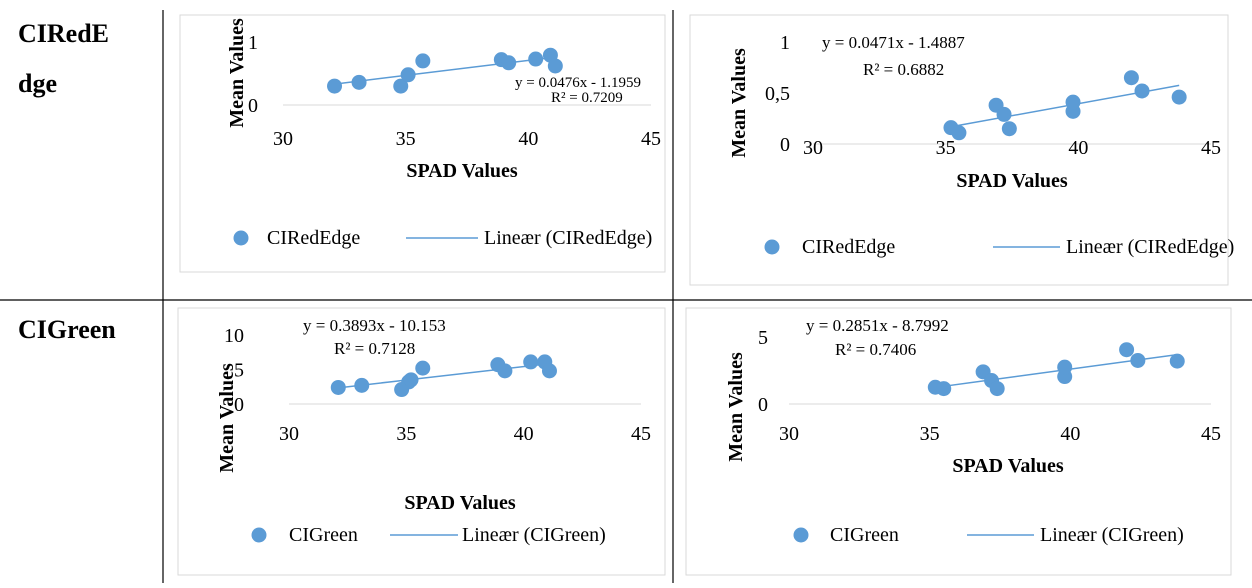 The height and width of the screenshot is (588, 1252). Describe the element at coordinates (374, 325) in the screenshot. I see `trend-equation: y = 0.3893x - 10.153` at that location.